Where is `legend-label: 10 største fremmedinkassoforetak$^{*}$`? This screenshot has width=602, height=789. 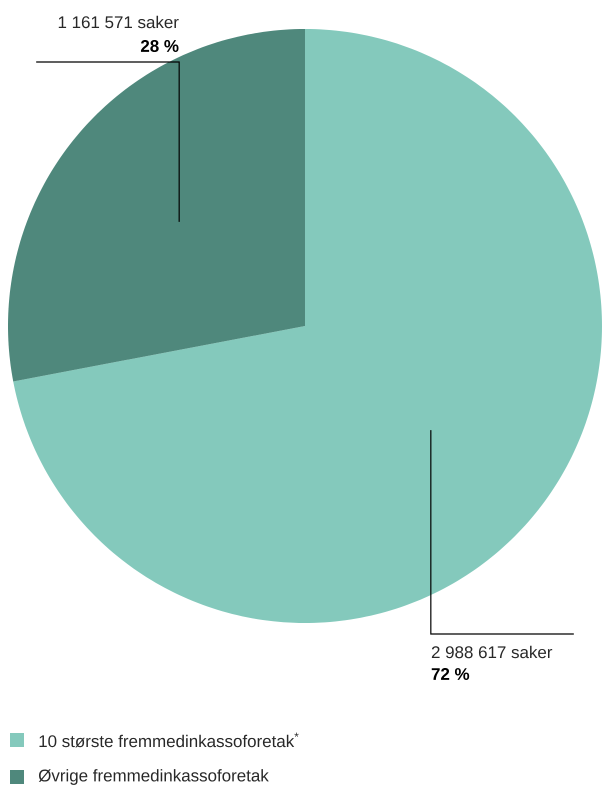
legend-label: 10 største fremmedinkassoforetak$^{*}$ is located at coordinates (169, 740).